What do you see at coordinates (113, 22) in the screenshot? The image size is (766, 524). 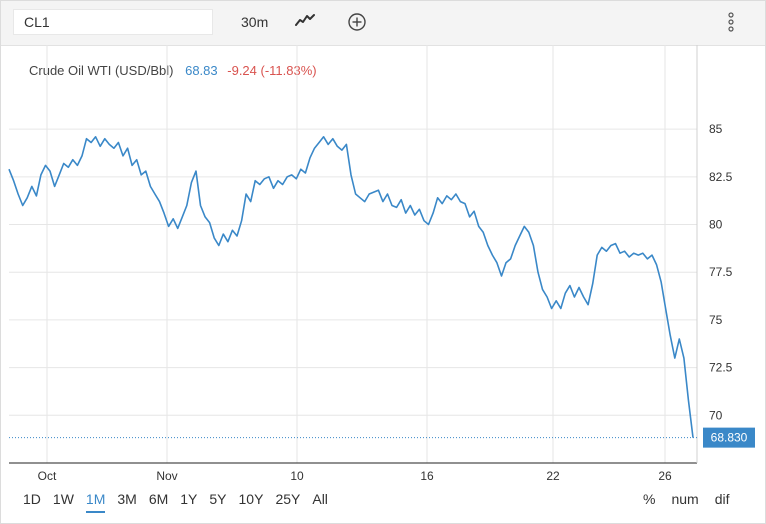 I see `symbol-input: CL1` at bounding box center [113, 22].